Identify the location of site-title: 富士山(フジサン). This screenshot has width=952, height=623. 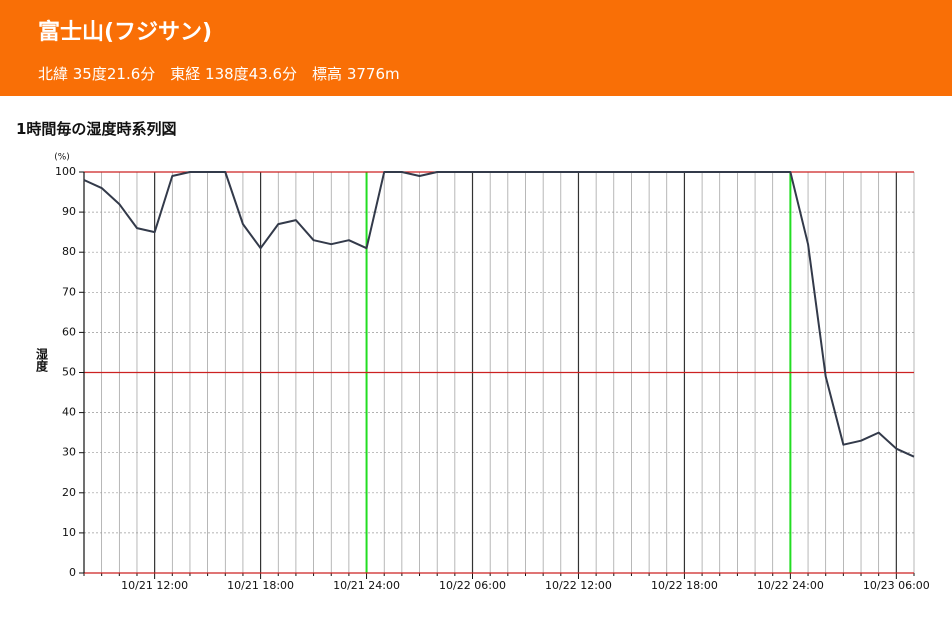
(125, 32).